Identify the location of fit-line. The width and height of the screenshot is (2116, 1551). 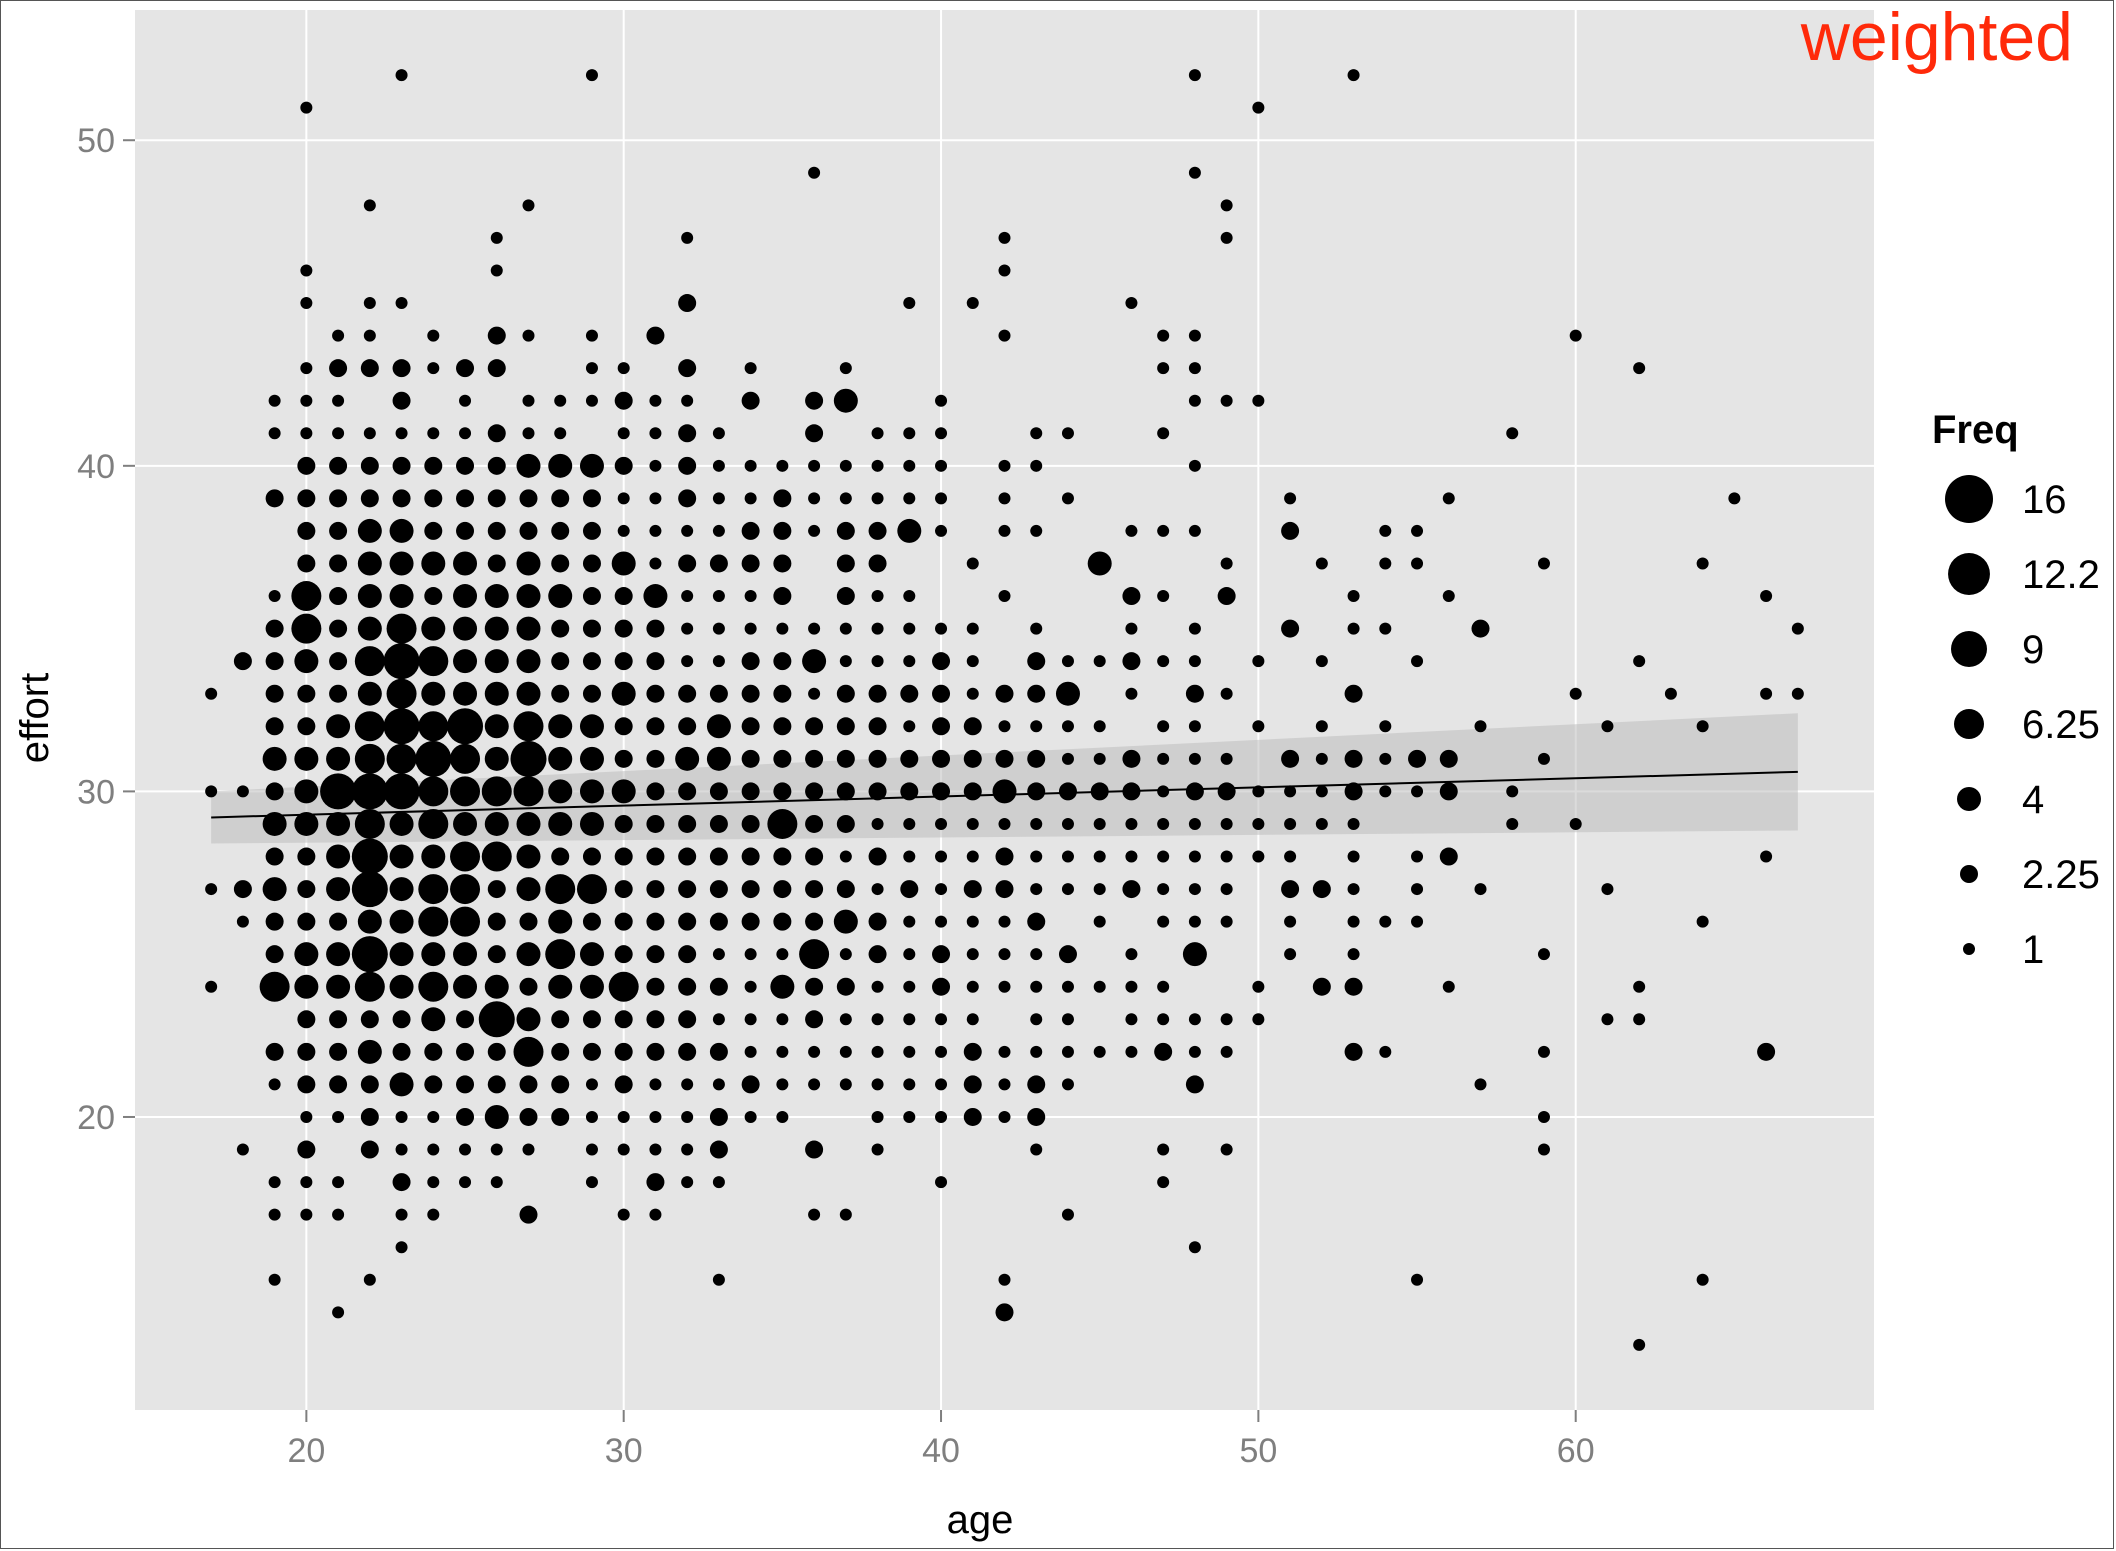
(1004, 794).